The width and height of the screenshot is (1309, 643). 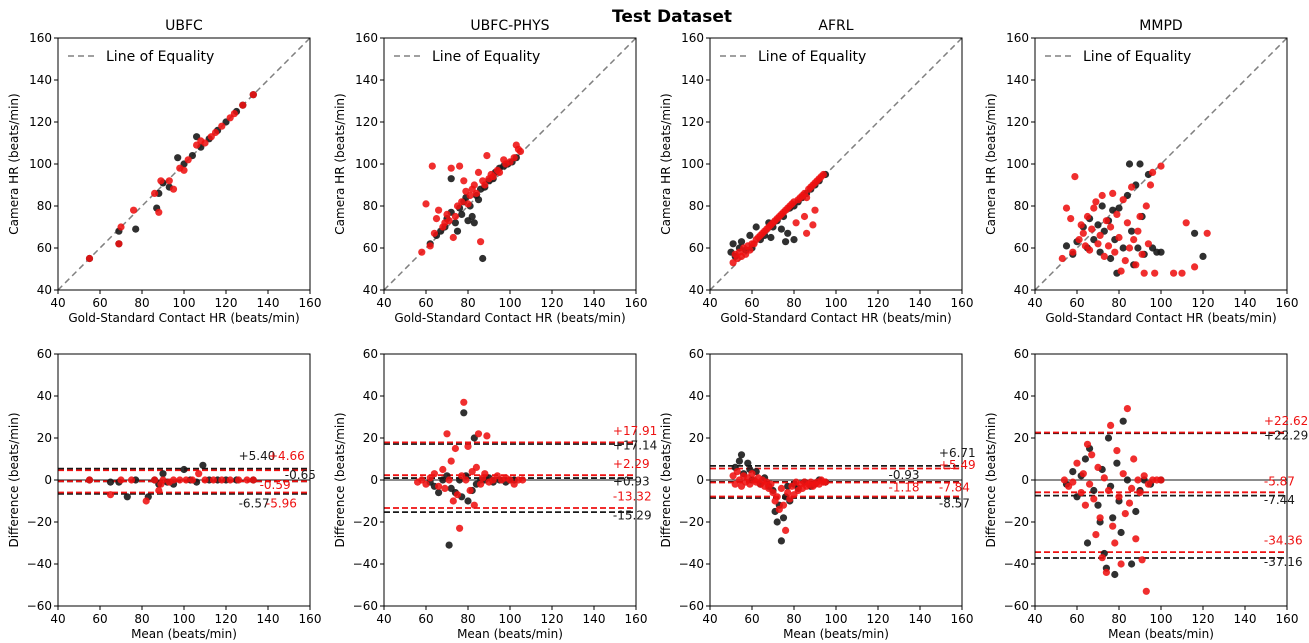 I want to click on chart-0-xtick-label-3: 100, so click(x=184, y=303).